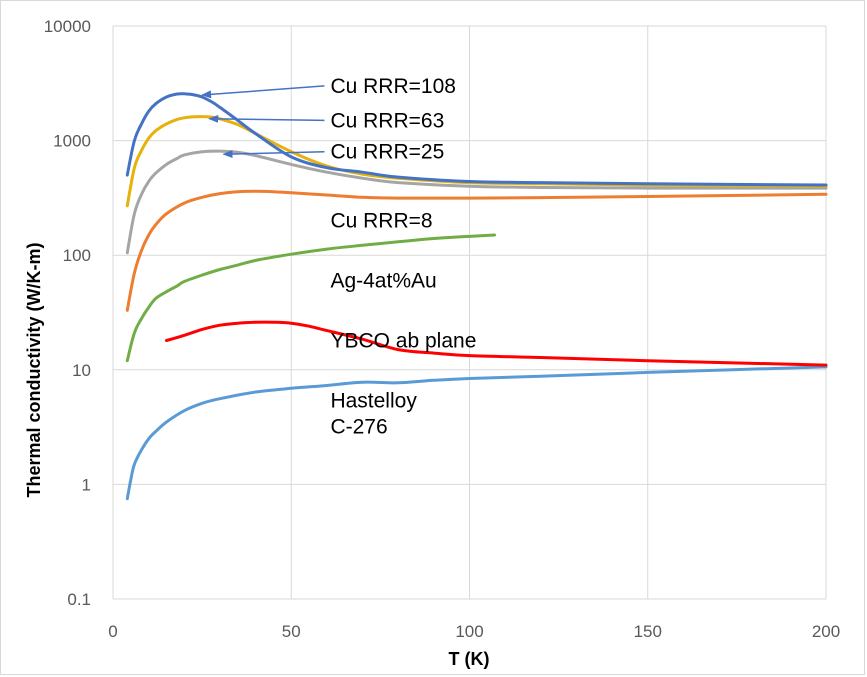 This screenshot has height=677, width=867. Describe the element at coordinates (387, 120) in the screenshot. I see `annotation-cu63: Cu RRR=63` at that location.